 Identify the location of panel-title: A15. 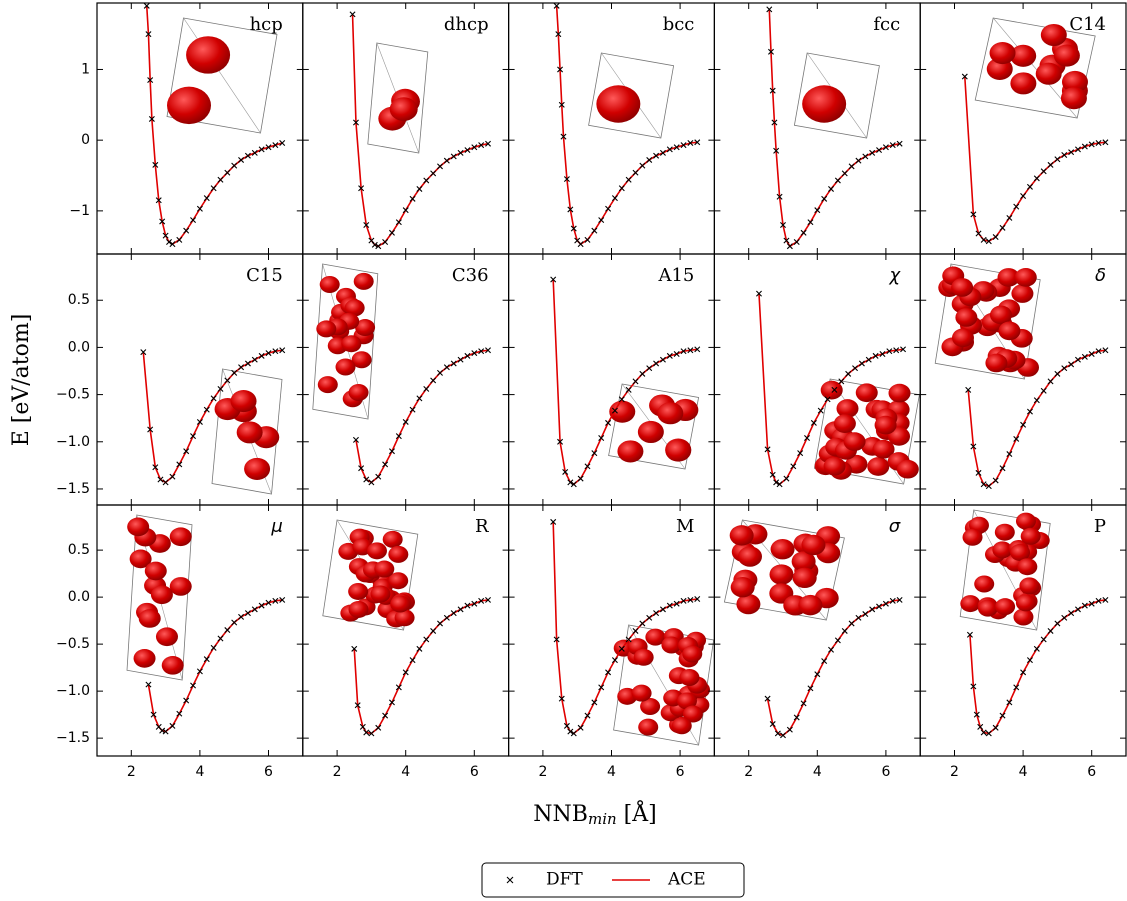
(675, 275).